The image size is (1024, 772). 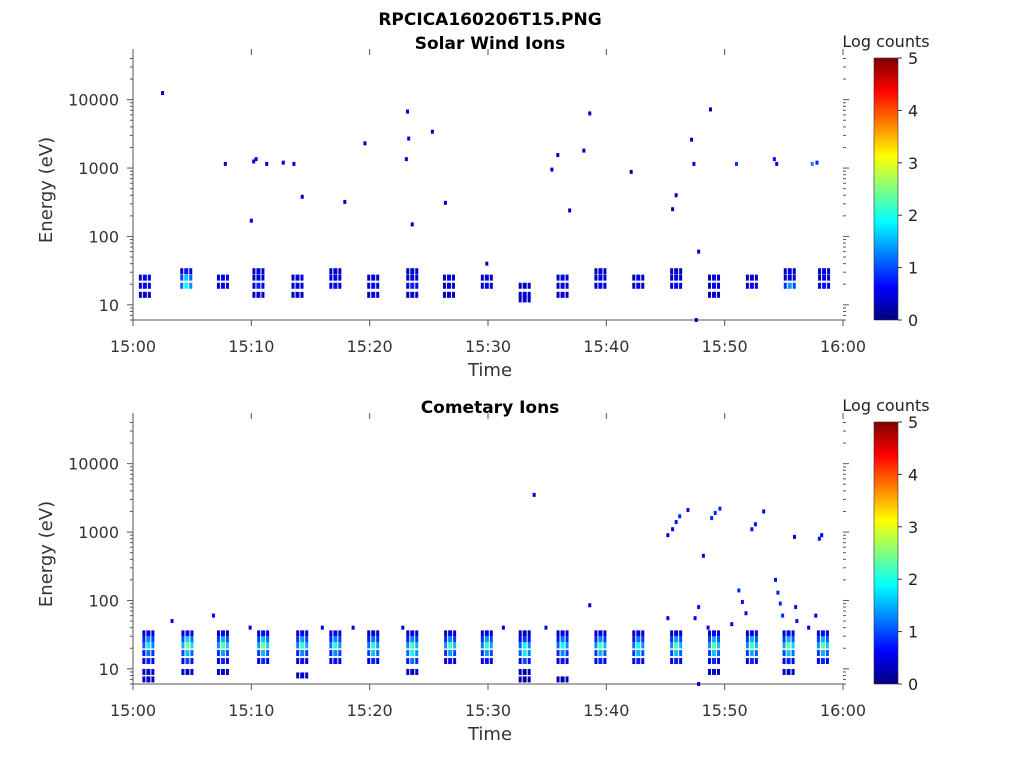 What do you see at coordinates (490, 408) in the screenshot?
I see `panel-title: Cometary Ions` at bounding box center [490, 408].